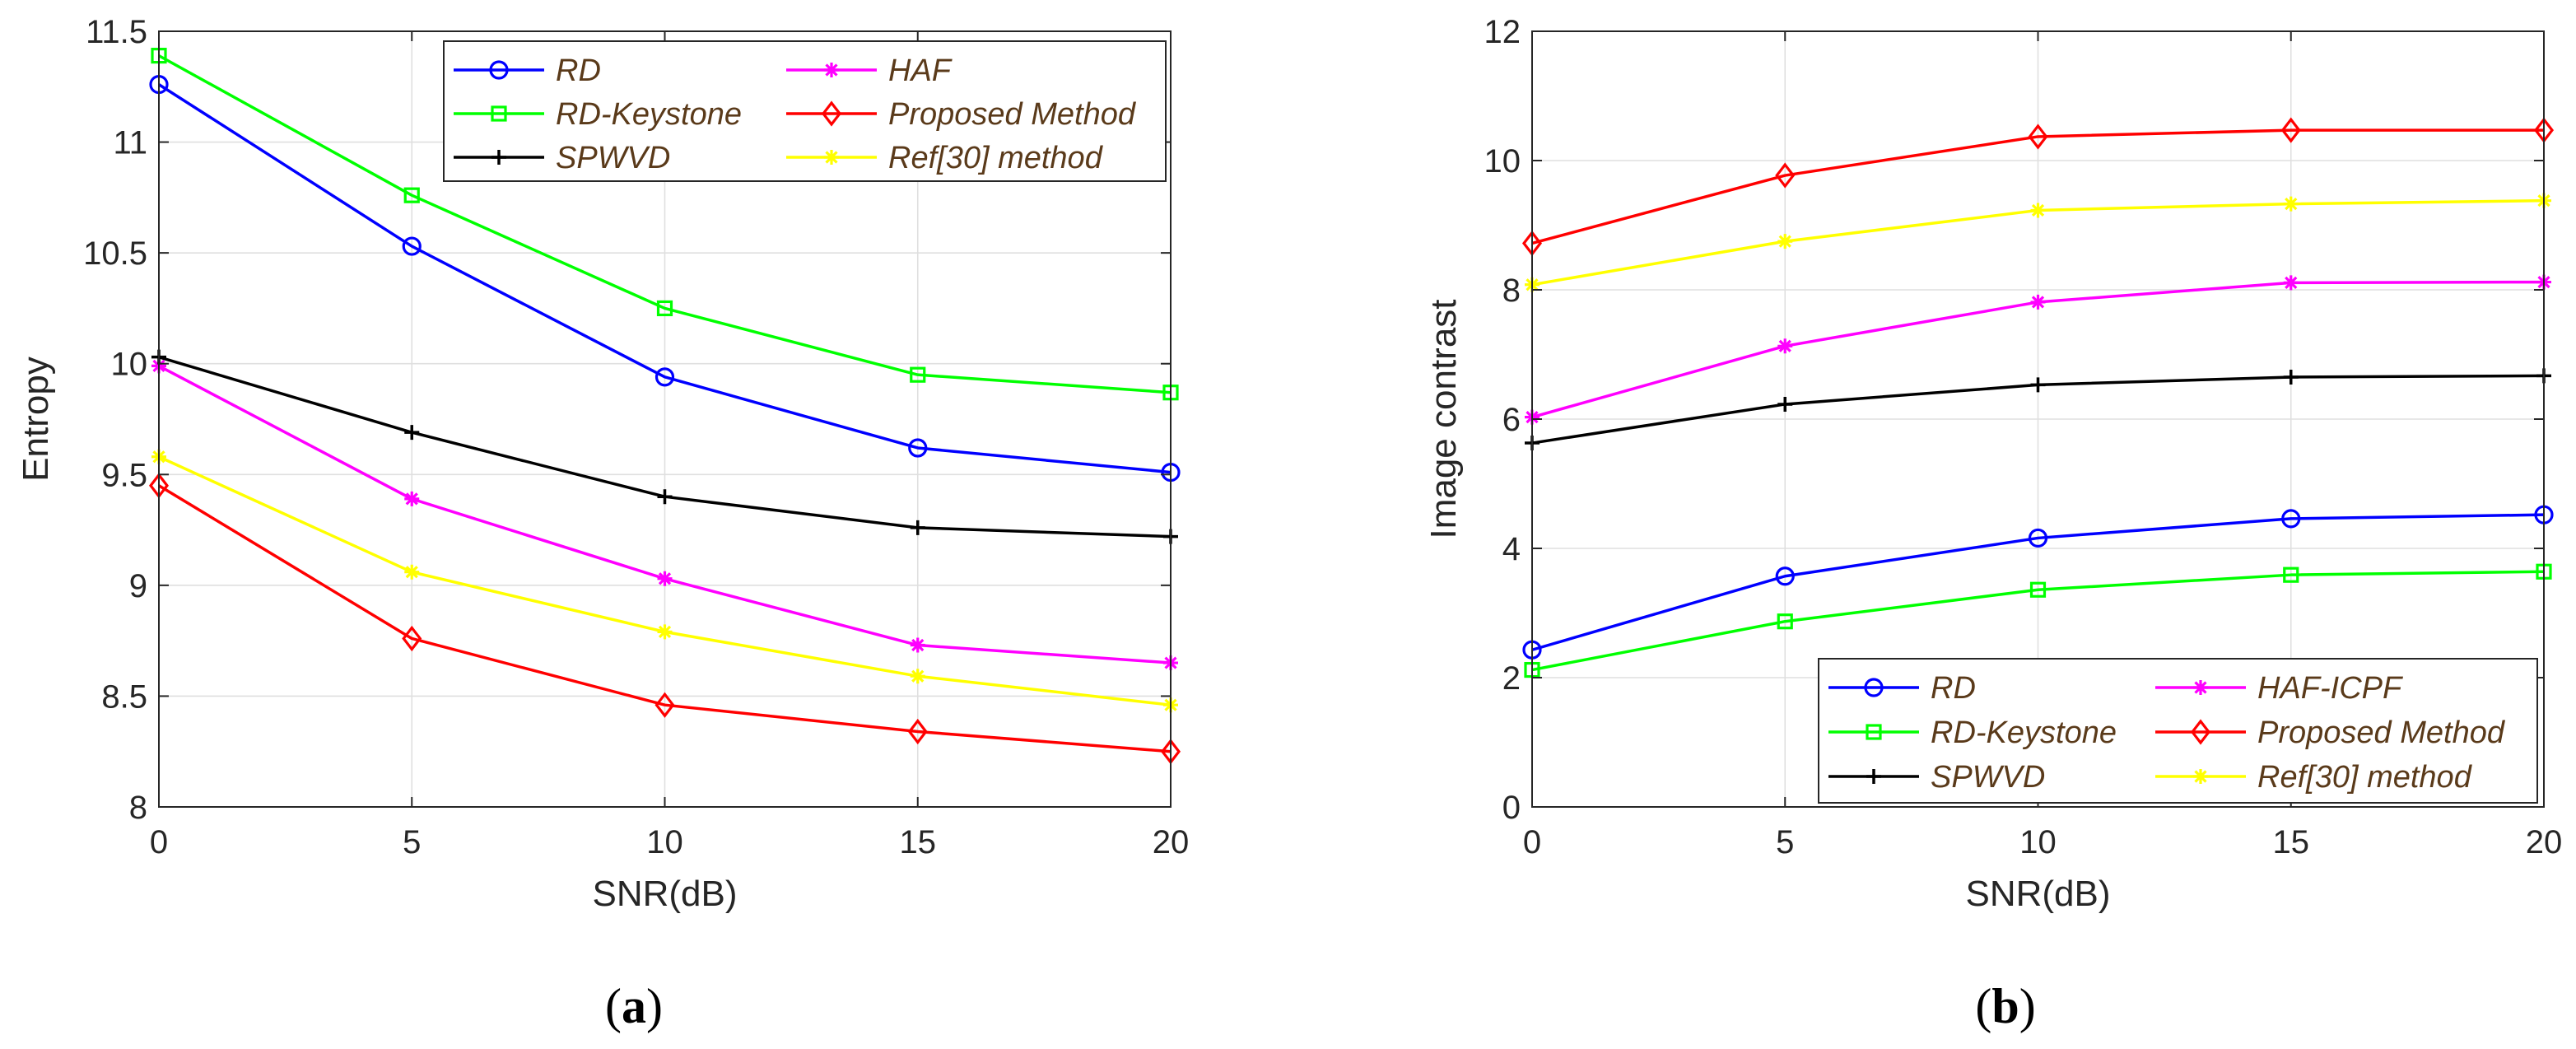 This screenshot has width=2576, height=1049. What do you see at coordinates (869, 71) in the screenshot?
I see `legend-entry: HAF` at bounding box center [869, 71].